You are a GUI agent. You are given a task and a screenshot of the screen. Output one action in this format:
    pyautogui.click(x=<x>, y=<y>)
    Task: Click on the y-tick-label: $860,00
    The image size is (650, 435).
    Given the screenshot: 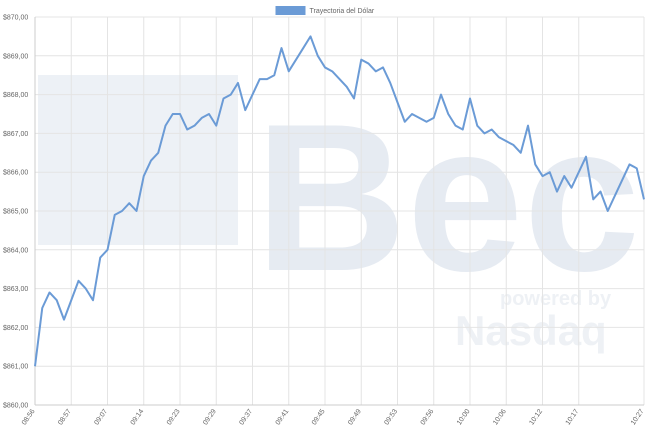 What is the action you would take?
    pyautogui.click(x=15, y=406)
    